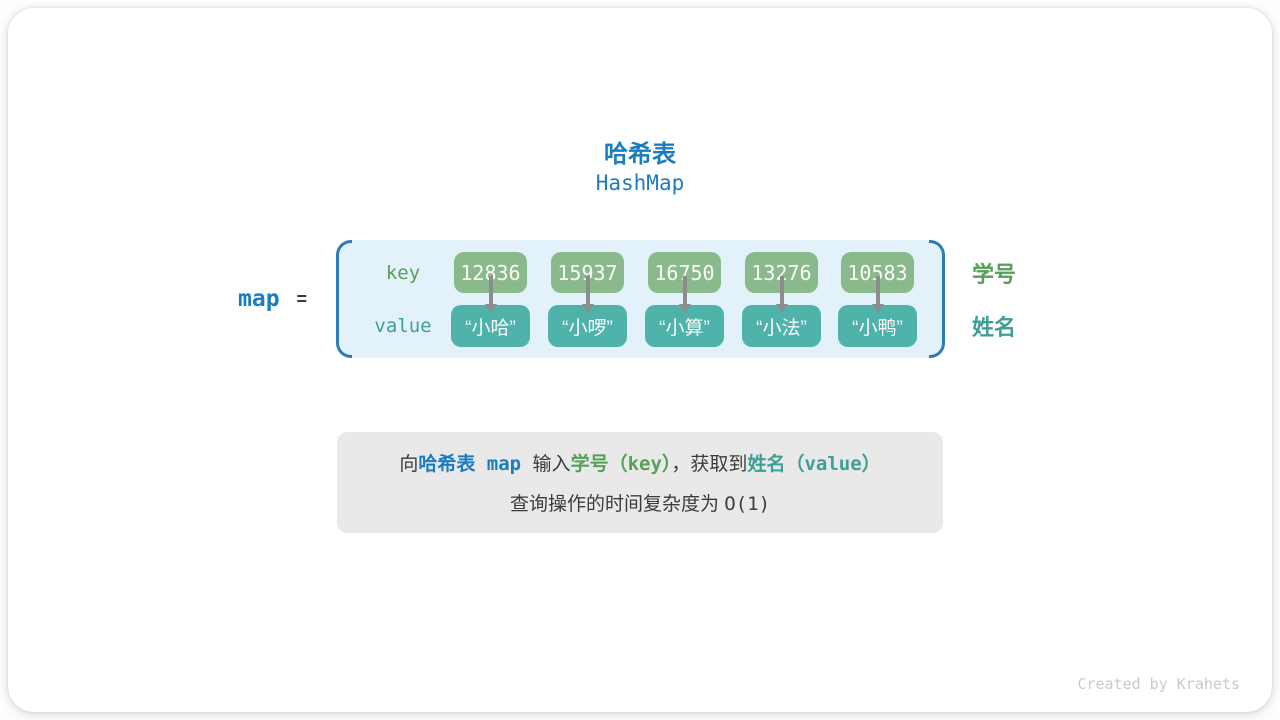 This screenshot has height=720, width=1280. Describe the element at coordinates (259, 299) in the screenshot. I see `map-variable-label: map` at that location.